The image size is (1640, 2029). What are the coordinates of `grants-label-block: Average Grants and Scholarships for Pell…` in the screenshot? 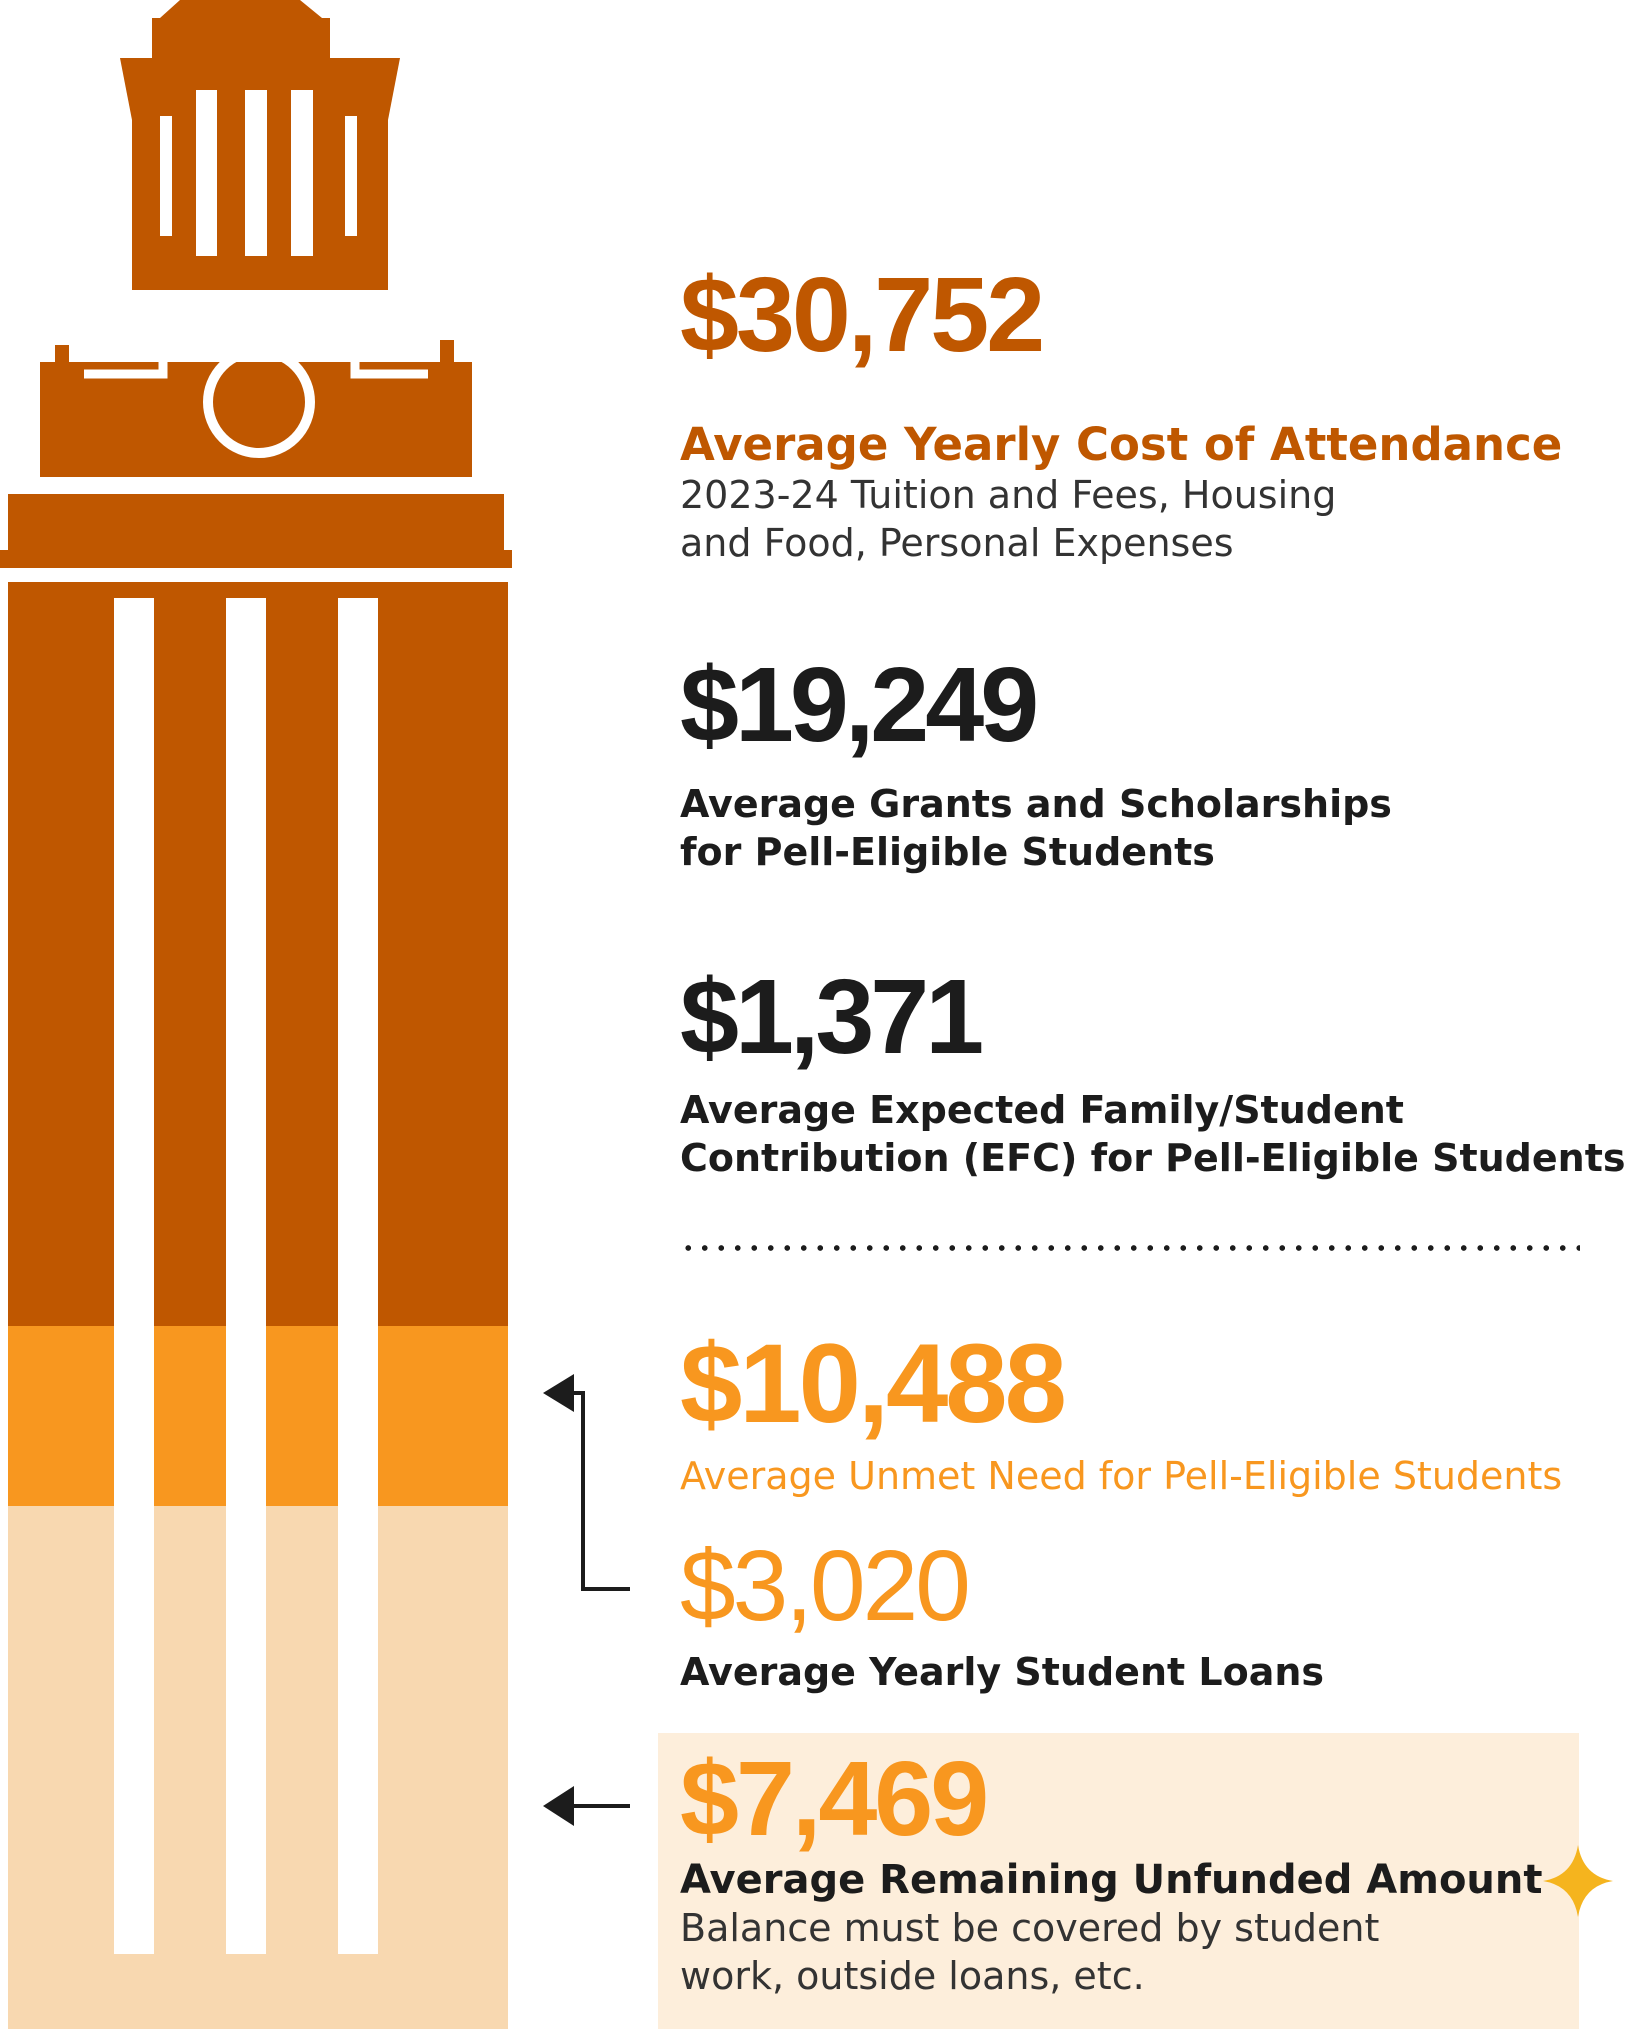 It's located at (1036, 828).